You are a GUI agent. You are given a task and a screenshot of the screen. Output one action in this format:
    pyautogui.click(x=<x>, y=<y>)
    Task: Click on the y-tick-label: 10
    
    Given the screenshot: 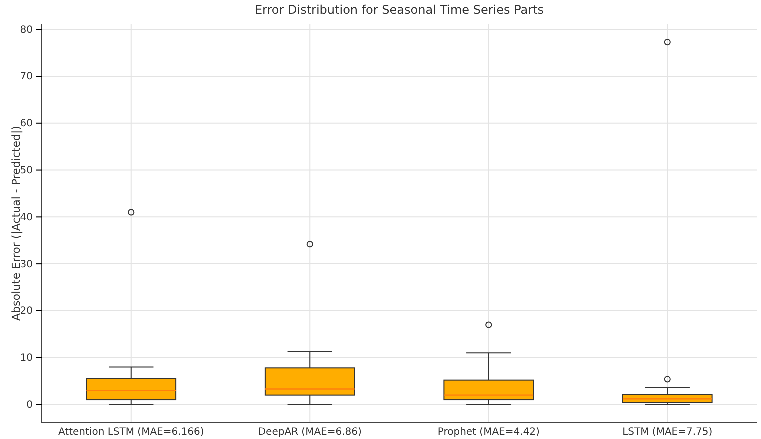 What is the action you would take?
    pyautogui.click(x=26, y=358)
    